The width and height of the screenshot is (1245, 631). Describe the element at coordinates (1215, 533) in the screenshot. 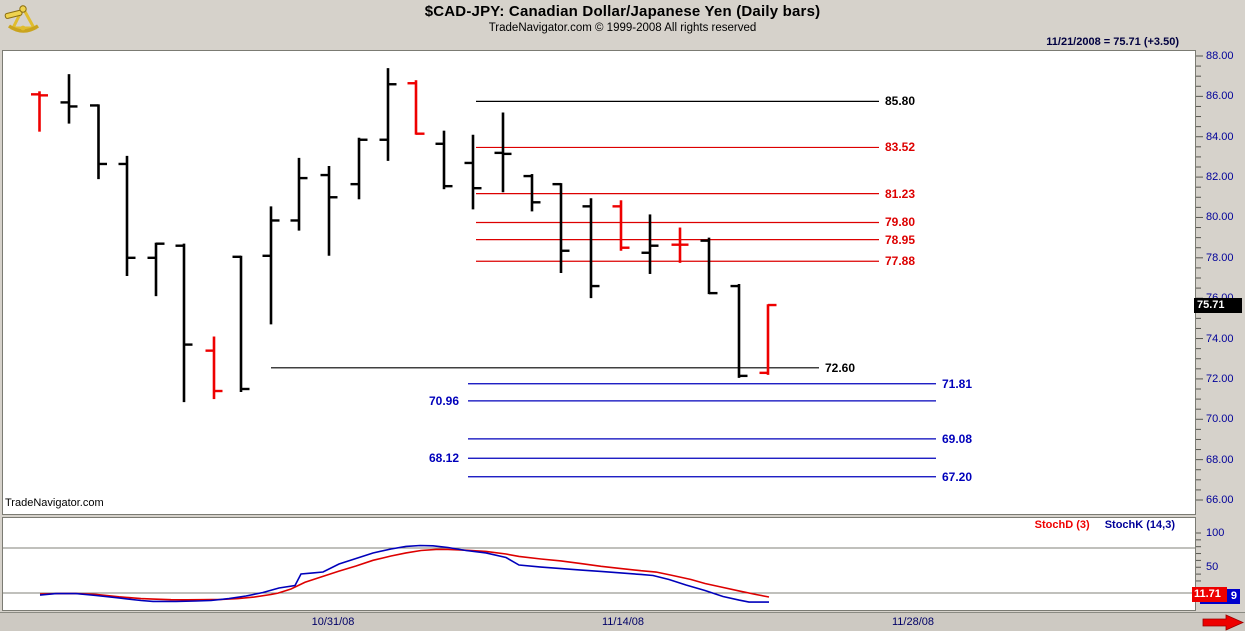

I see `stoch-axis-label: 100` at that location.